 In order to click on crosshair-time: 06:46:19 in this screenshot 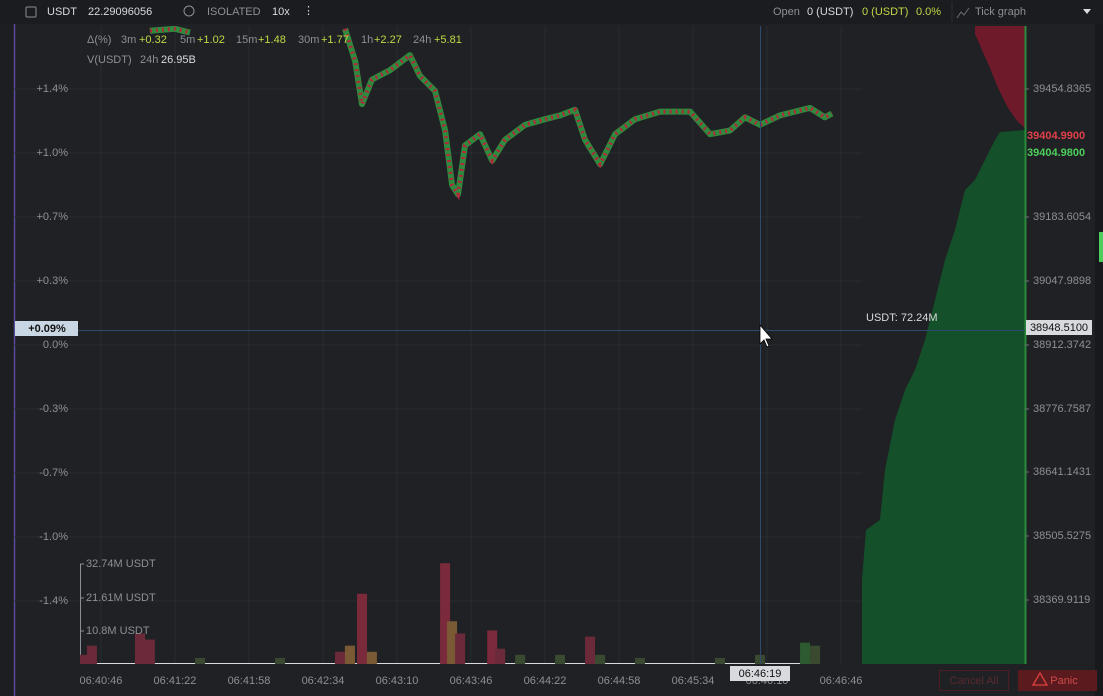, I will do `click(760, 674)`.